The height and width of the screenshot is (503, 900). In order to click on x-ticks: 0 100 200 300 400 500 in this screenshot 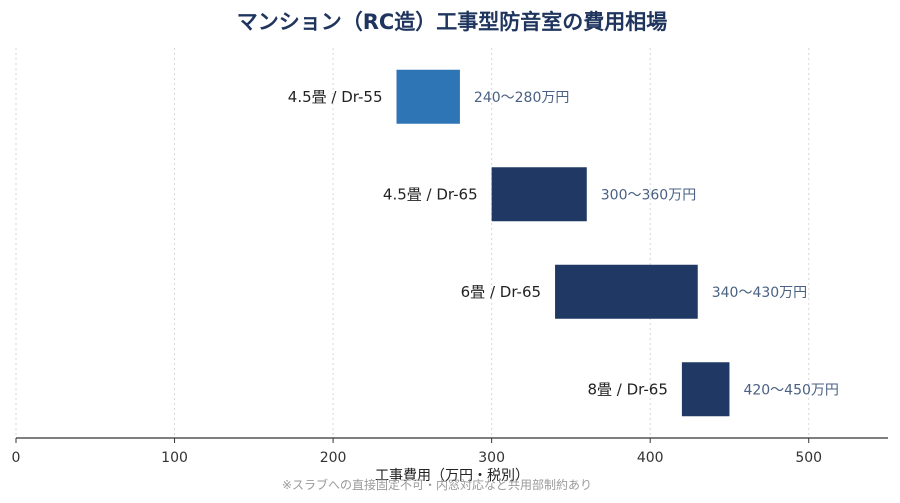, I will do `click(417, 452)`.